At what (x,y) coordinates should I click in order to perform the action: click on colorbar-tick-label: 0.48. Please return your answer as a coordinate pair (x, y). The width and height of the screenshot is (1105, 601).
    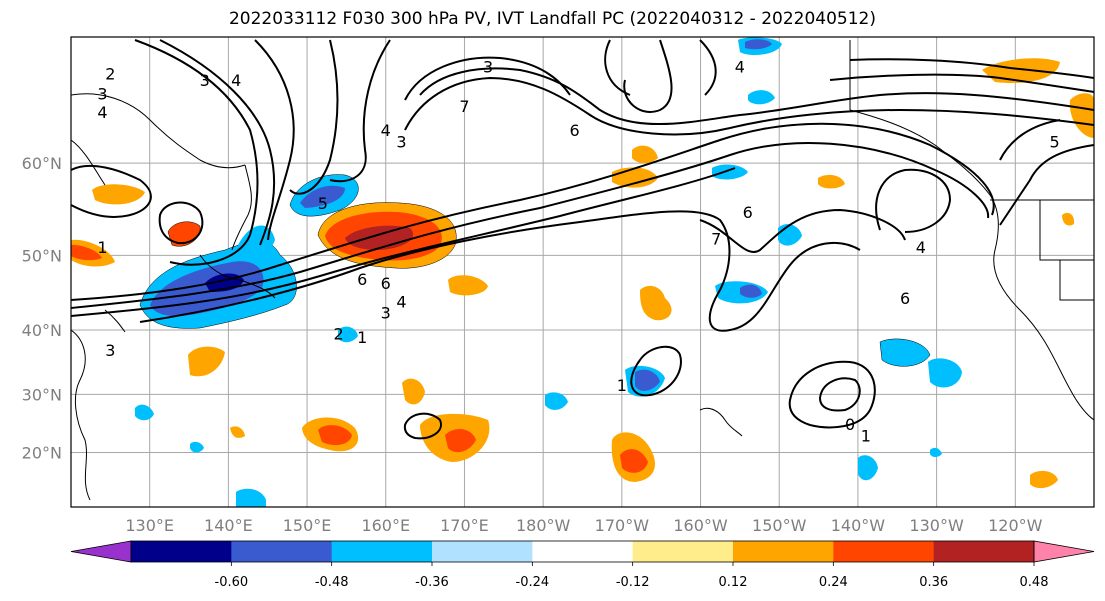
    Looking at the image, I should click on (1034, 582).